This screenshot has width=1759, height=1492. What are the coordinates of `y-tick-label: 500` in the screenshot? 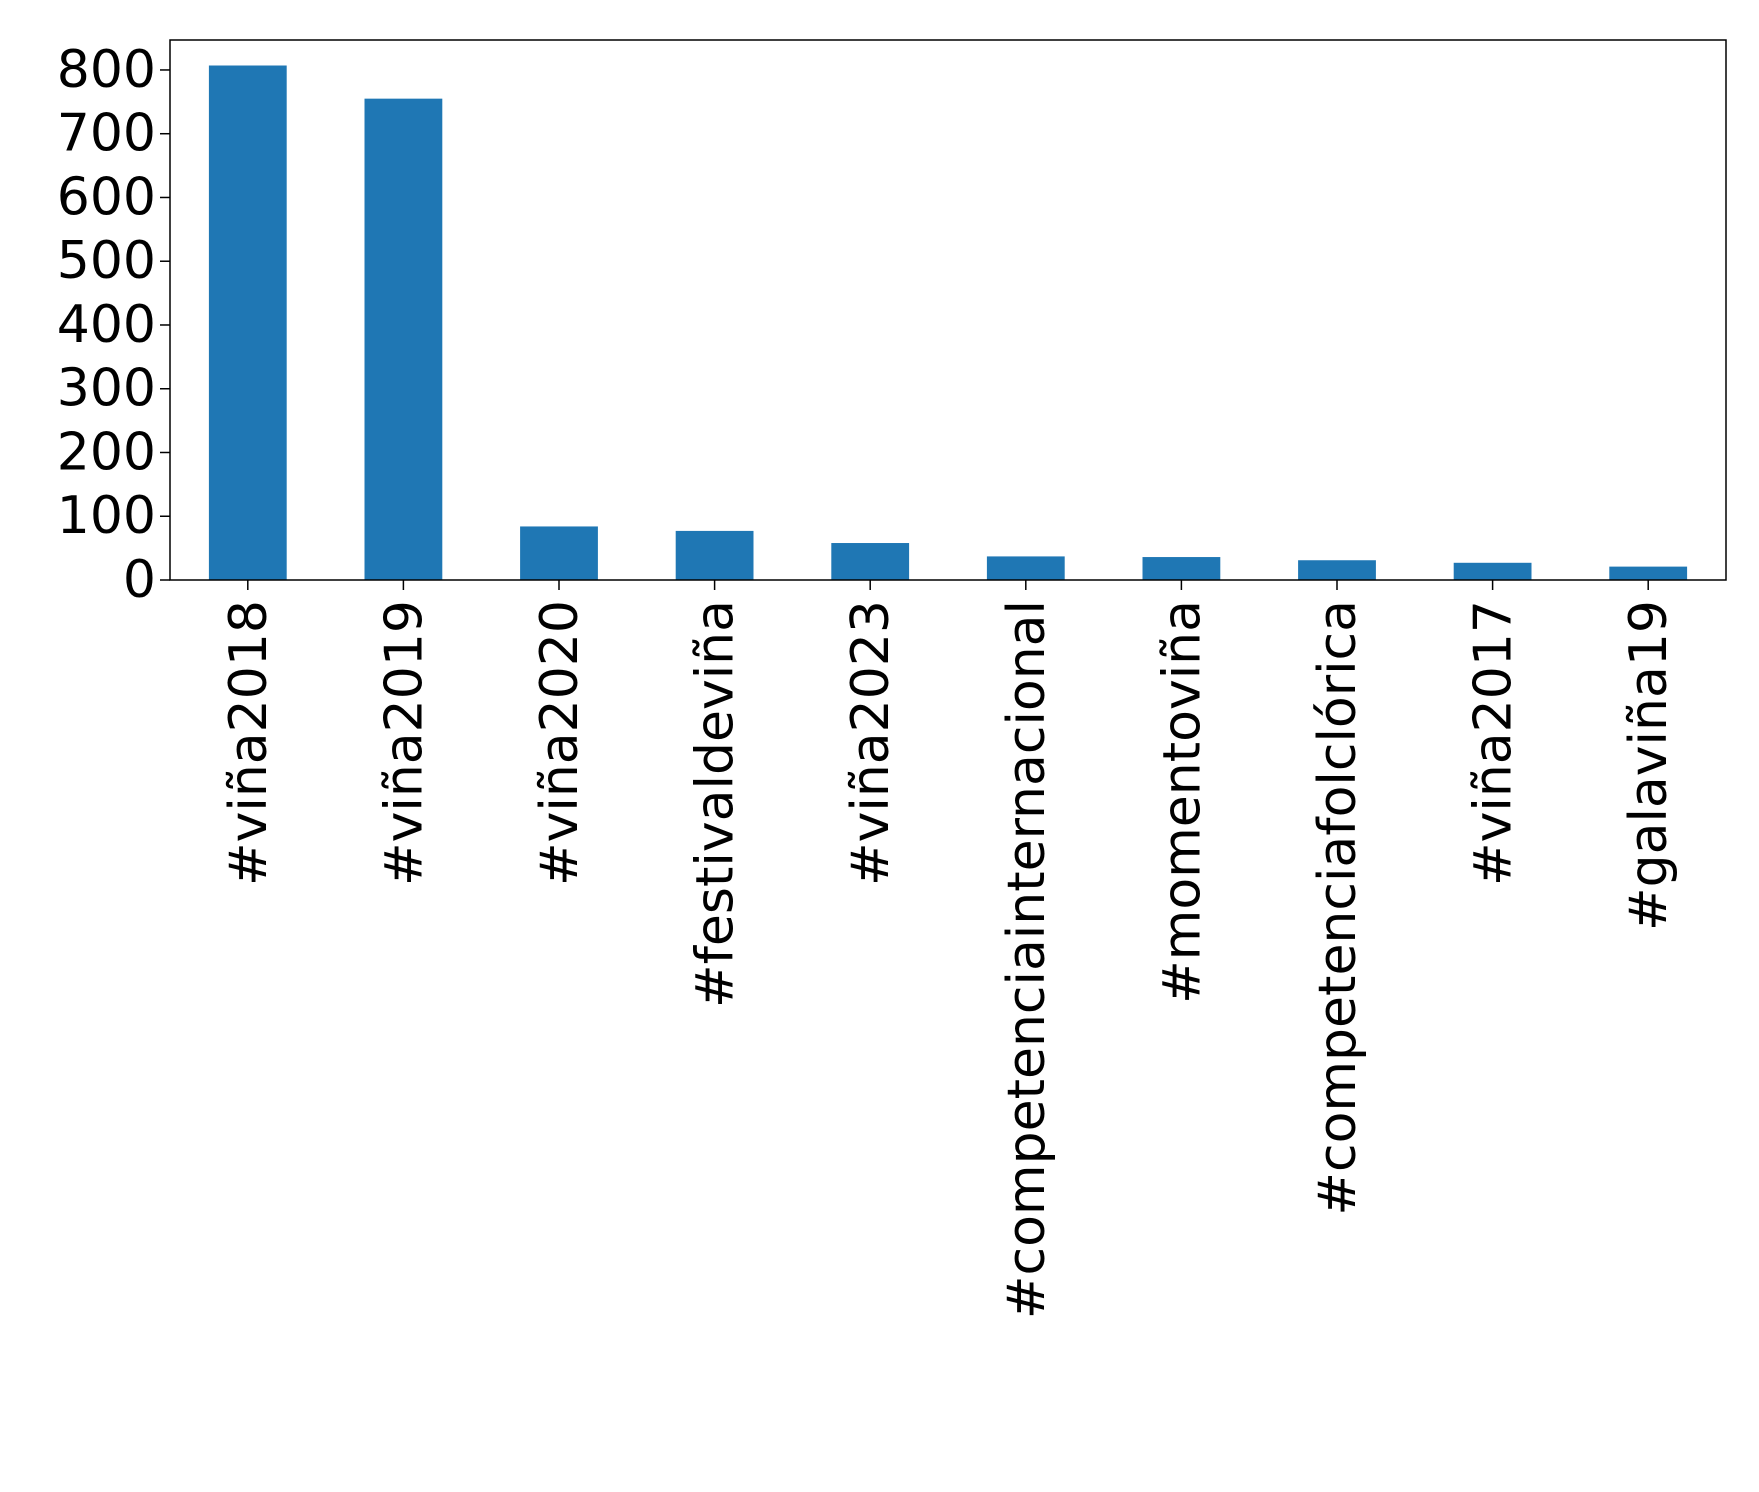 It's located at (106, 261).